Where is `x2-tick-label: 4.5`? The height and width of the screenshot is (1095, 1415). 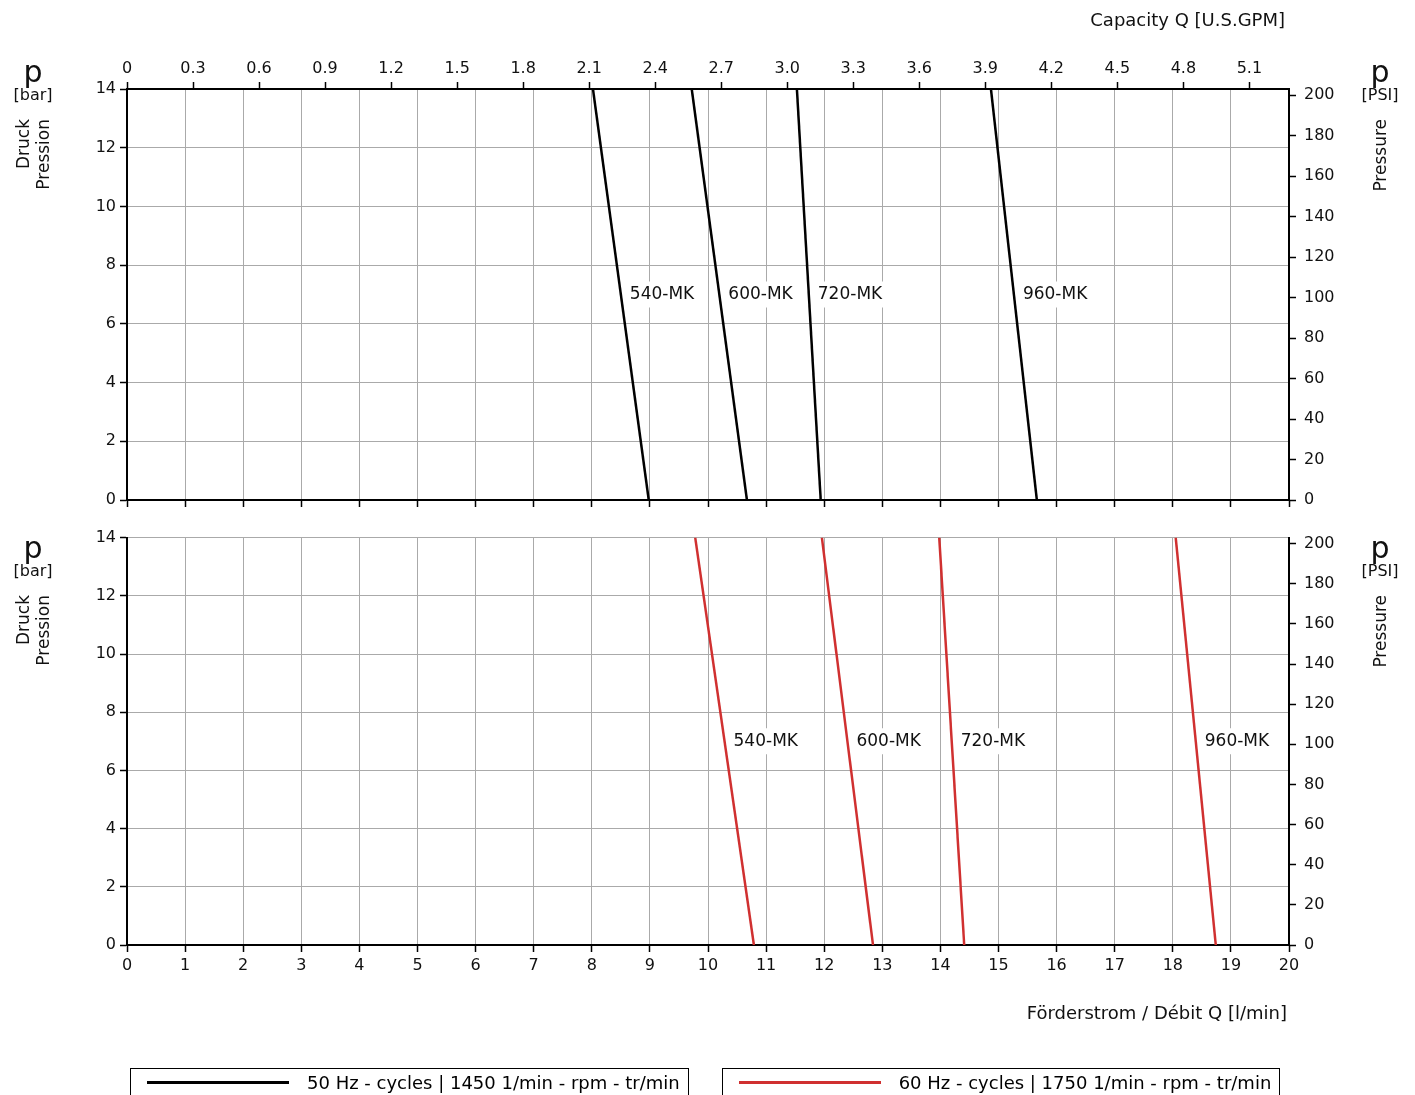 x2-tick-label: 4.5 is located at coordinates (1117, 67).